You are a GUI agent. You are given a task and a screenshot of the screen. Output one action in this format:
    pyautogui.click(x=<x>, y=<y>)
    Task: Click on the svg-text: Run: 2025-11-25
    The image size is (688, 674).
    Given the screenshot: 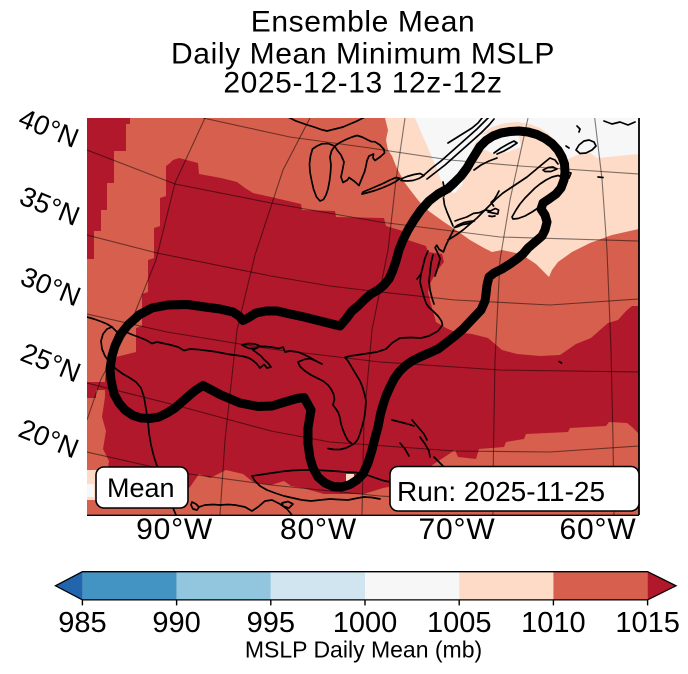 What is the action you would take?
    pyautogui.click(x=501, y=491)
    